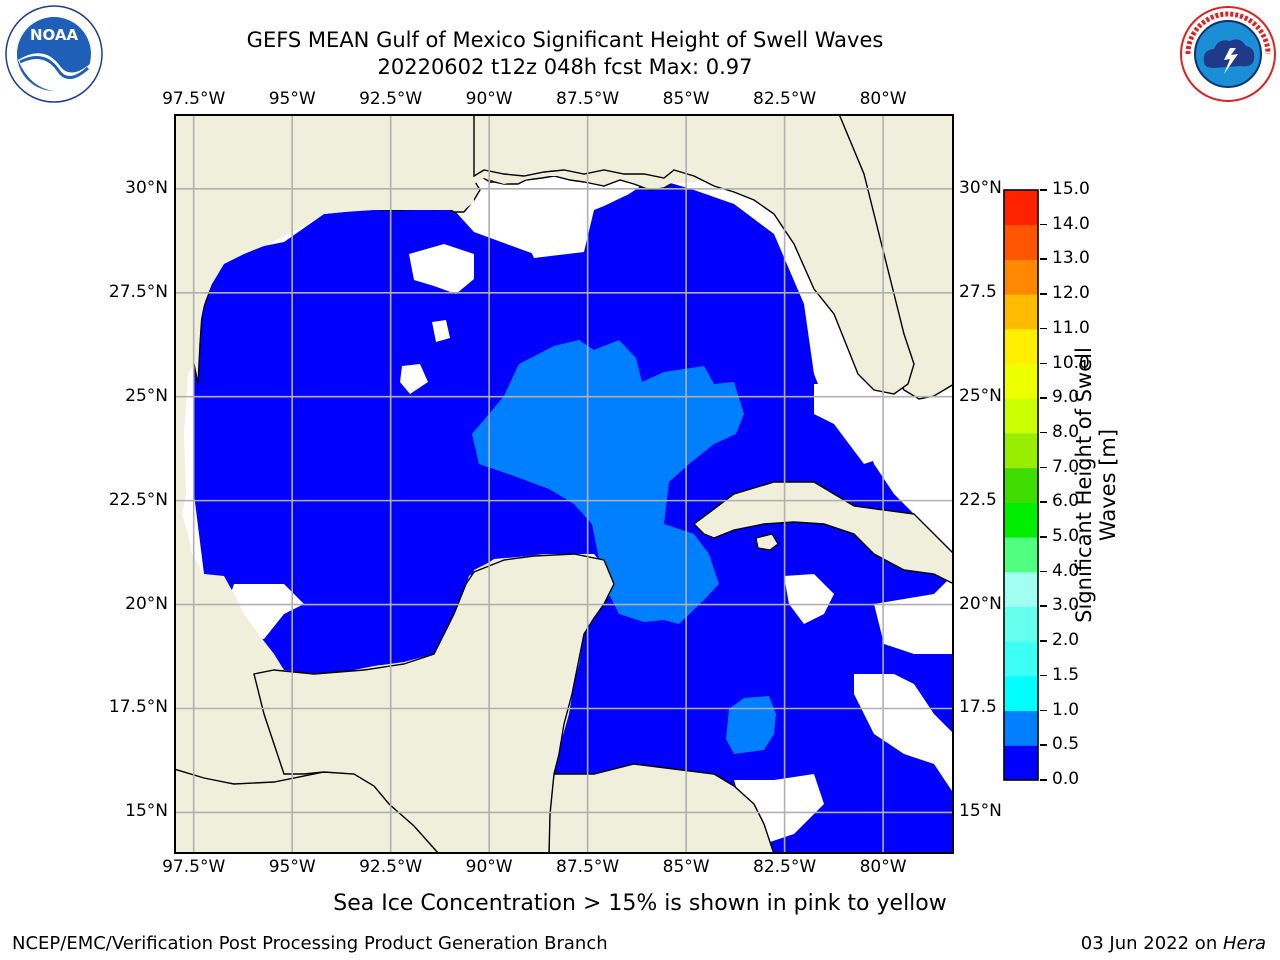 The width and height of the screenshot is (1280, 960). Describe the element at coordinates (661, 808) in the screenshot. I see `land-honduras` at that location.